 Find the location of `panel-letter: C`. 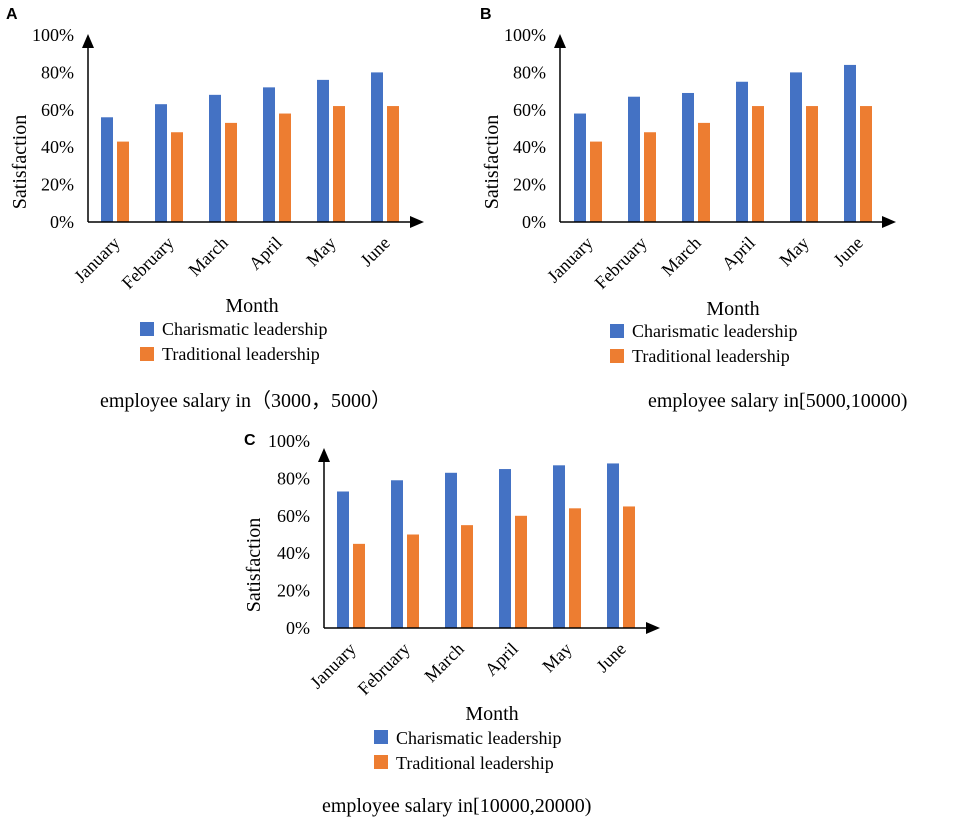

panel-letter: C is located at coordinates (250, 440).